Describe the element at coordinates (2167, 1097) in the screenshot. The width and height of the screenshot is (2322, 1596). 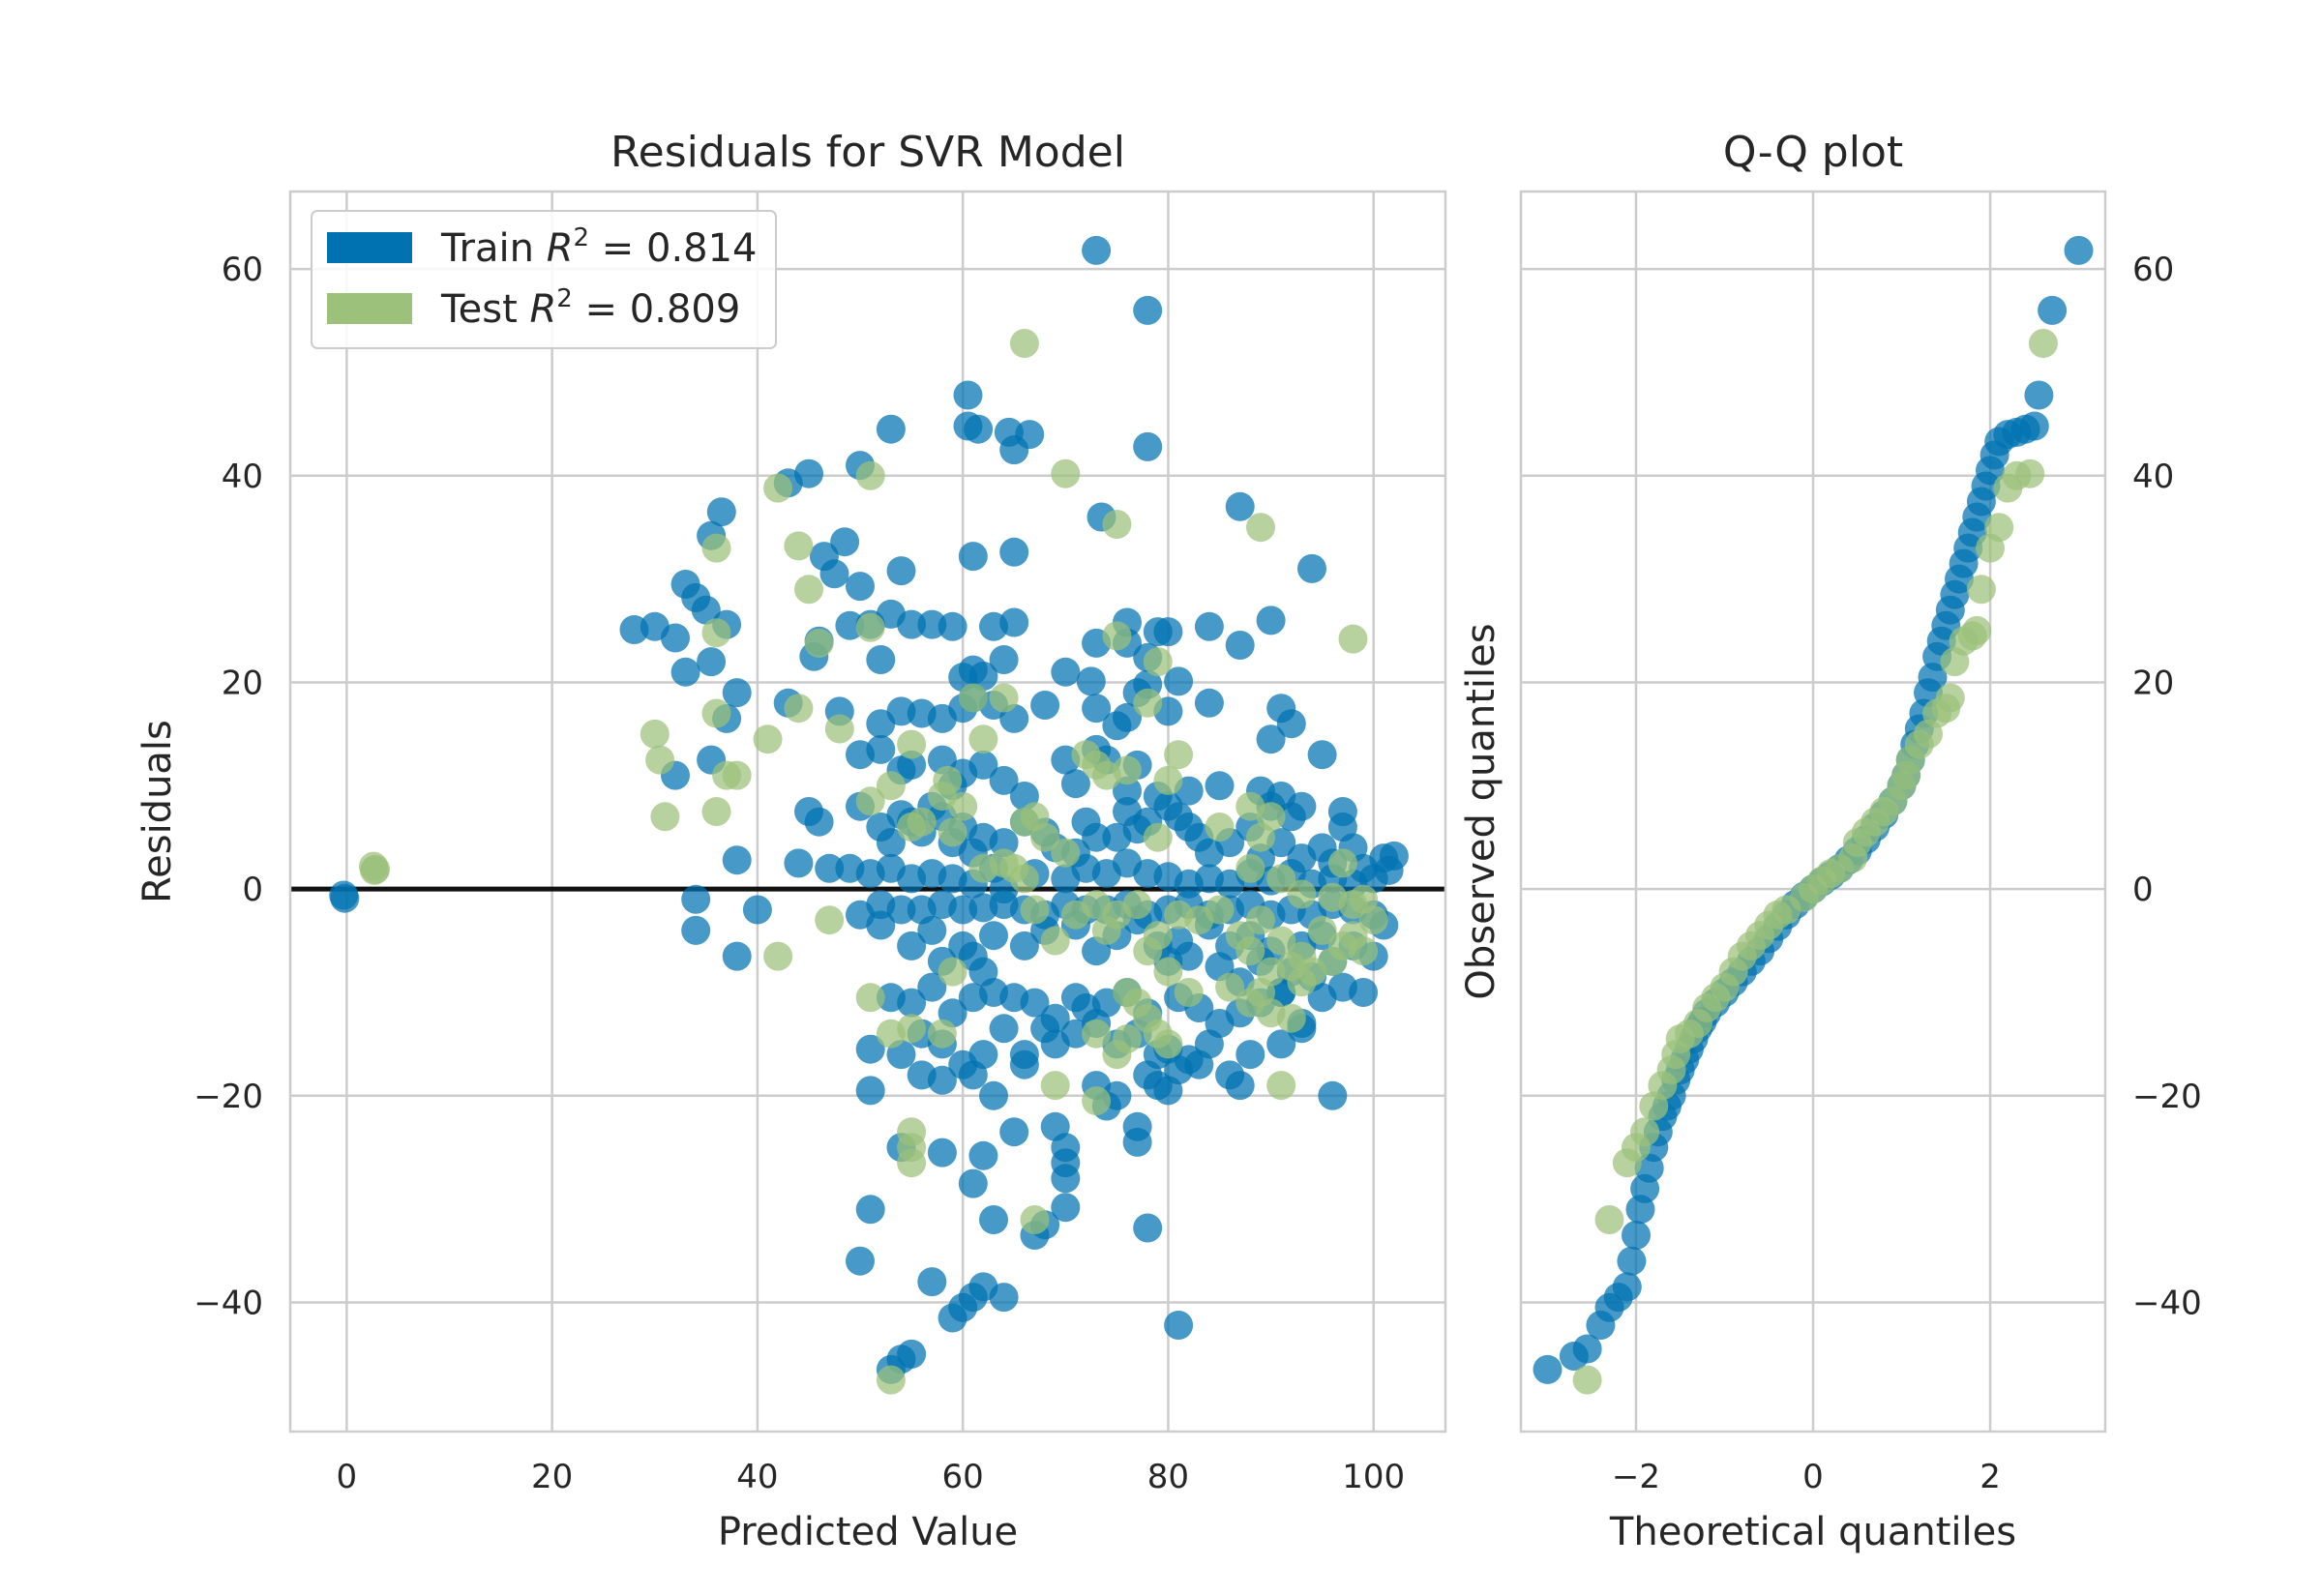
I see `qq-y-tick-label: −20` at that location.